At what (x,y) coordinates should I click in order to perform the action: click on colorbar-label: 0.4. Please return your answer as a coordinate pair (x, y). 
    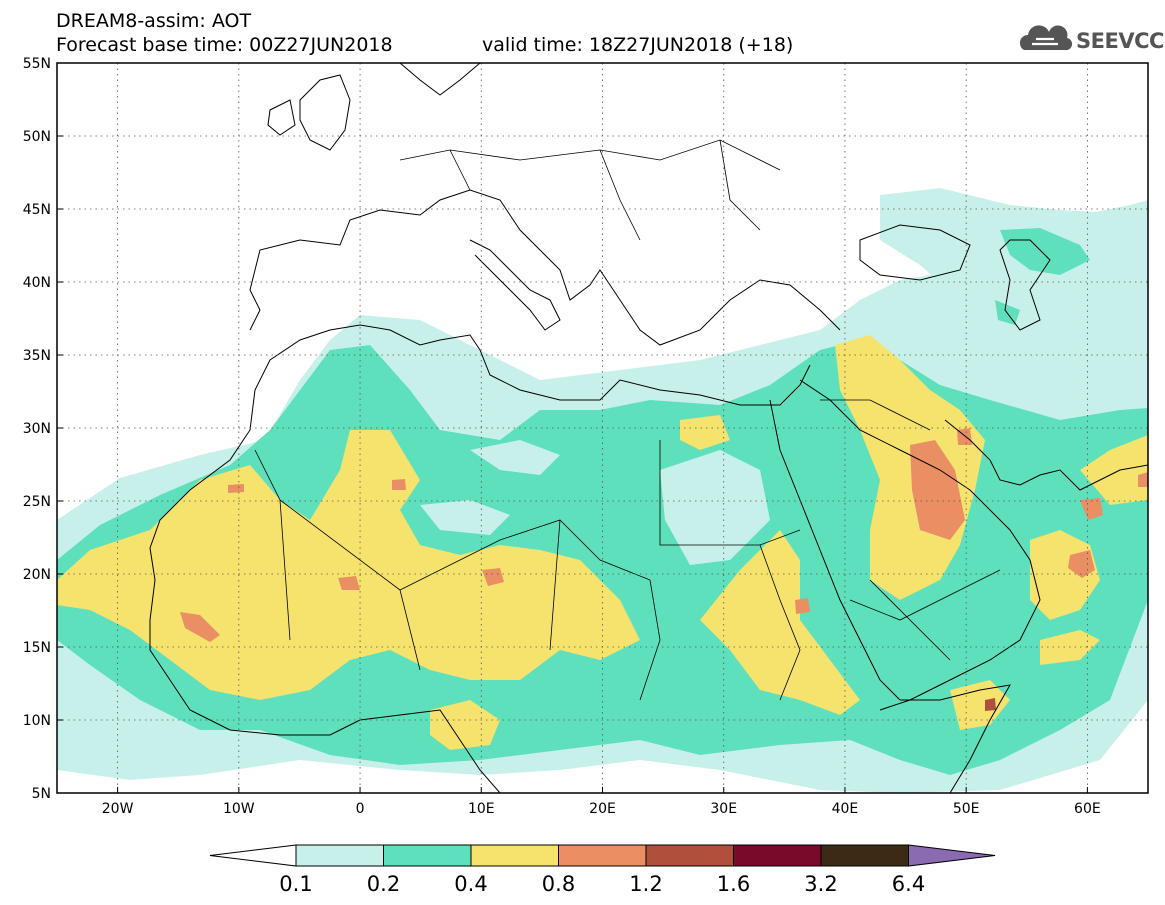
    Looking at the image, I should click on (471, 884).